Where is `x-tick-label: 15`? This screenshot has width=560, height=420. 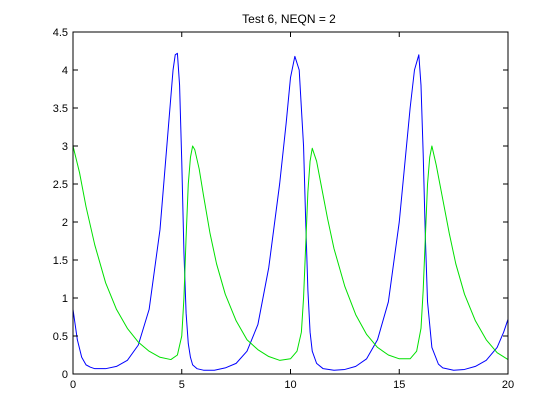
x-tick-label: 15 is located at coordinates (399, 385).